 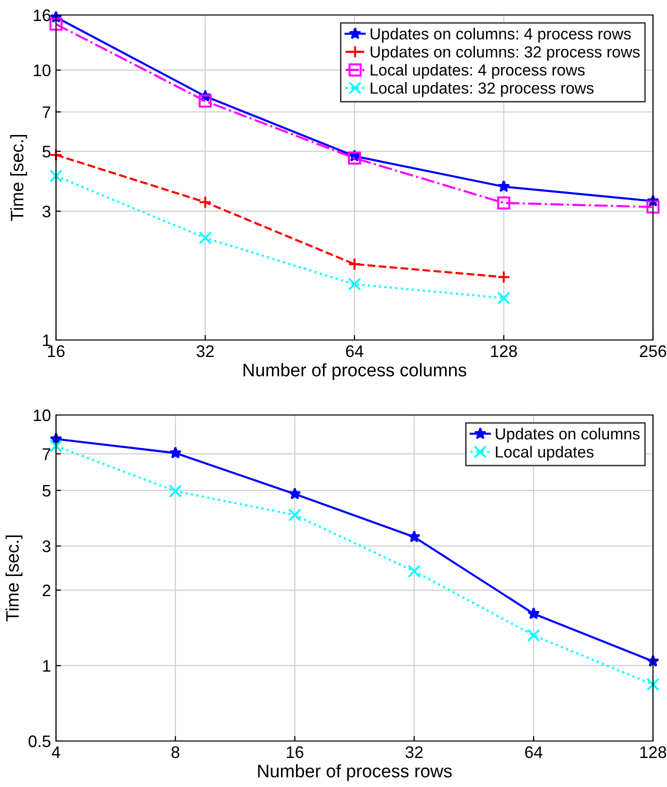 What do you see at coordinates (482, 89) in the screenshot?
I see `legend-label: Local updates: 32 process rows` at bounding box center [482, 89].